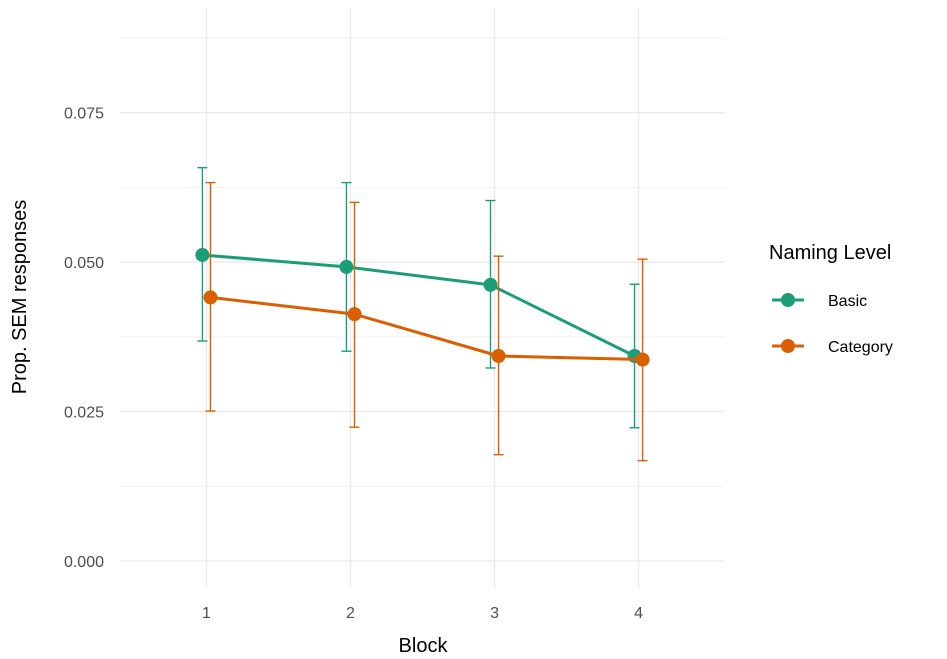 The image size is (947, 659). What do you see at coordinates (84, 263) in the screenshot?
I see `y-tick-label: 0.050` at bounding box center [84, 263].